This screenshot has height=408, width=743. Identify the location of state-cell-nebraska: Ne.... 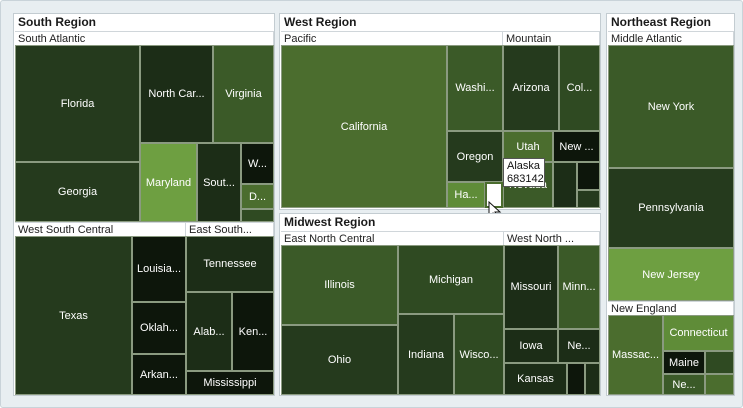
(579, 346).